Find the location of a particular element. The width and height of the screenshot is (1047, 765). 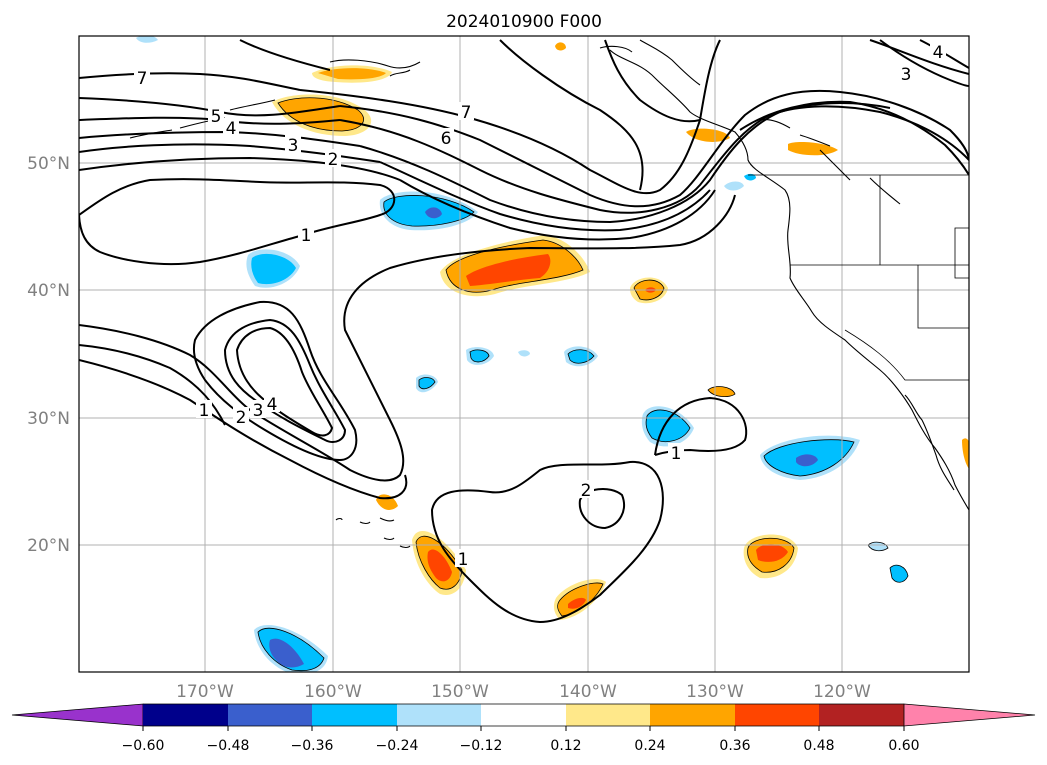

contour-label: 5 is located at coordinates (216, 117).